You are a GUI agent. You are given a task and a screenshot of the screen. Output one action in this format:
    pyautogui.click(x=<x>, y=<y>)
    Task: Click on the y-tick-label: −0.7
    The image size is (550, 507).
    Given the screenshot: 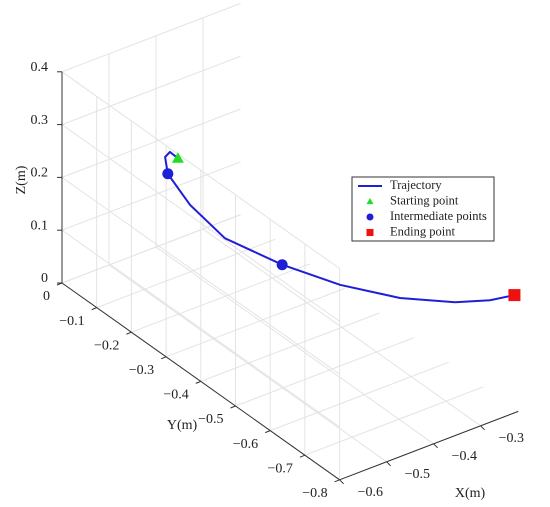 What is the action you would take?
    pyautogui.click(x=279, y=468)
    